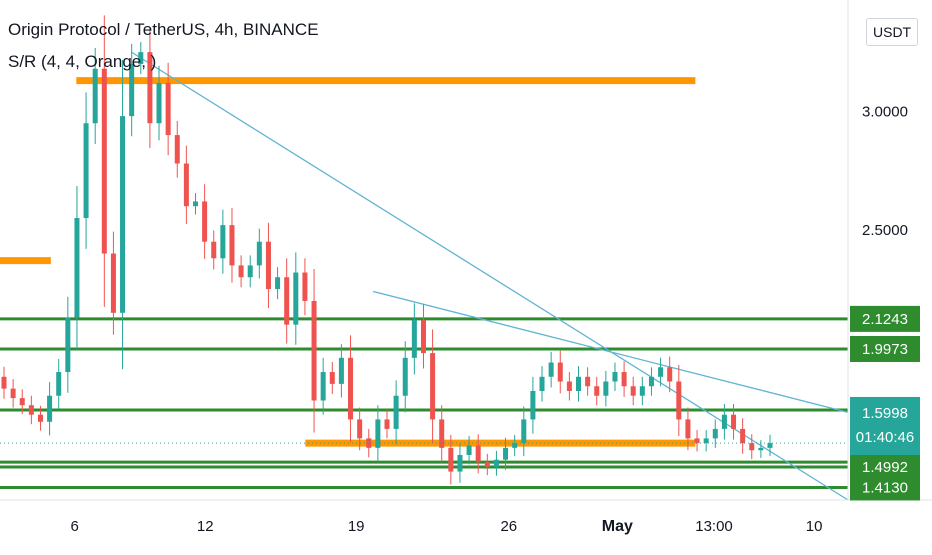  Describe the element at coordinates (508, 526) in the screenshot. I see `x-tick-label: 26` at that location.